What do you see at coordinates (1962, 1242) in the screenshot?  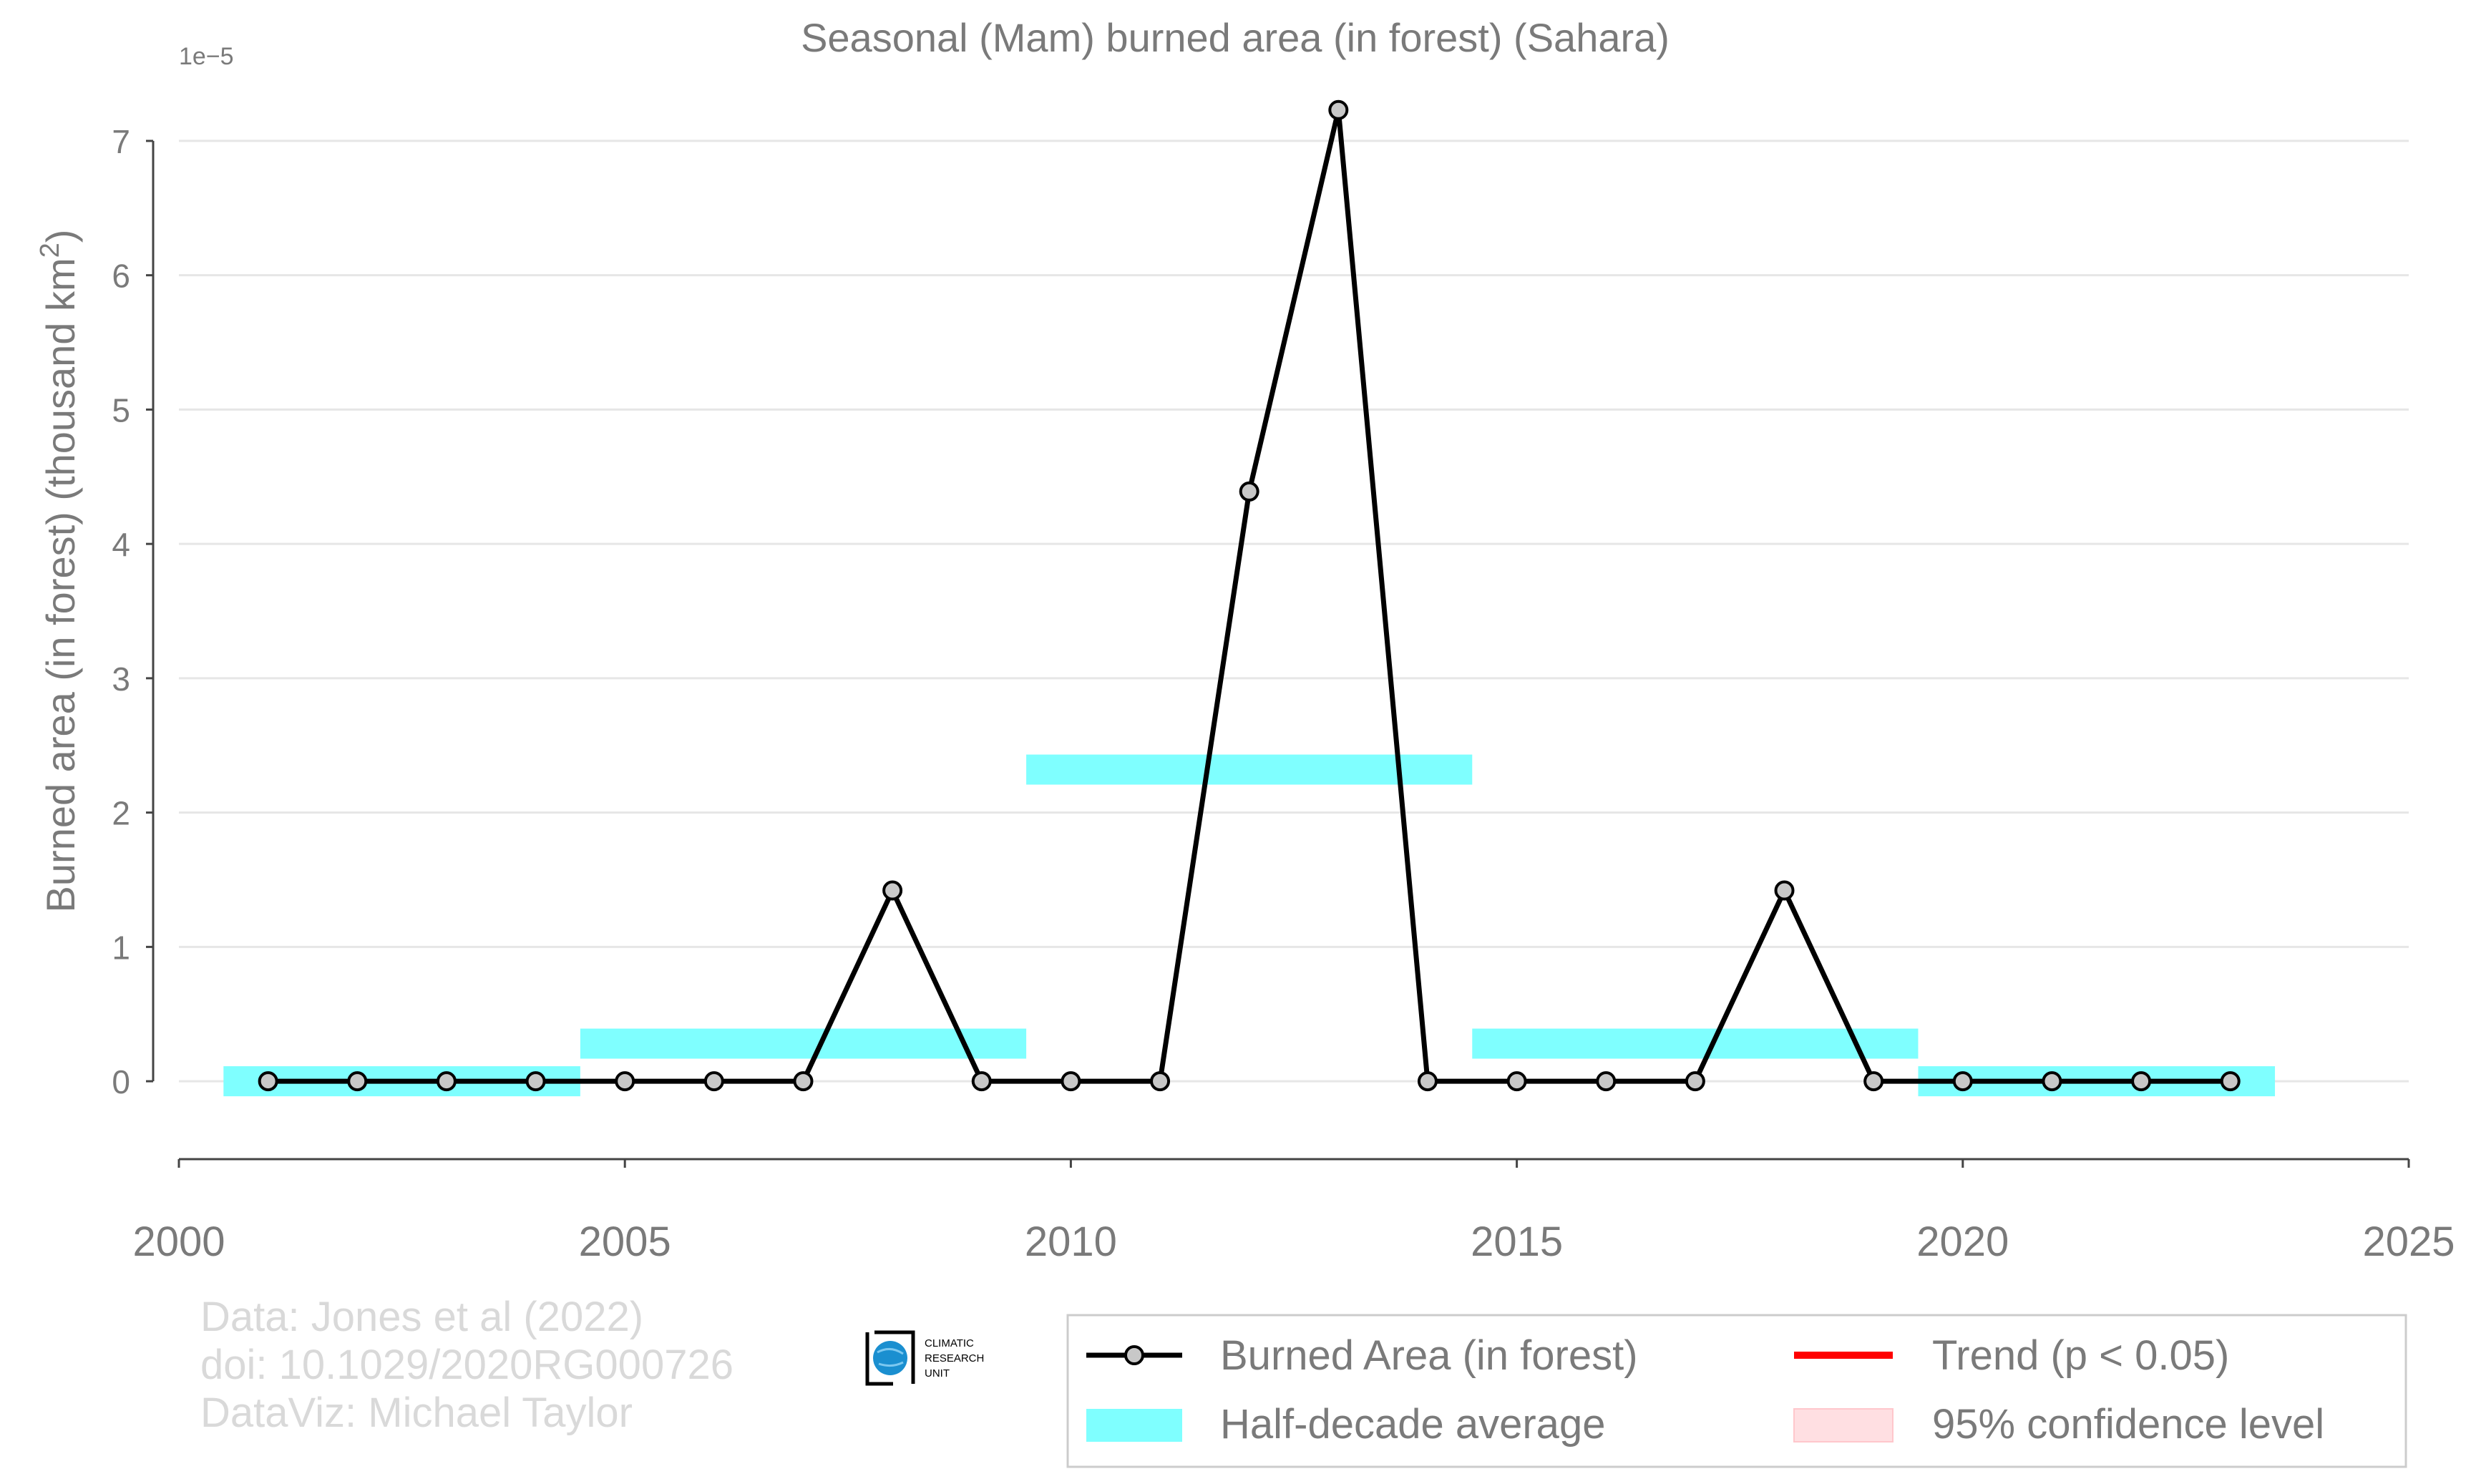 I see `x-tick-label: 2020` at bounding box center [1962, 1242].